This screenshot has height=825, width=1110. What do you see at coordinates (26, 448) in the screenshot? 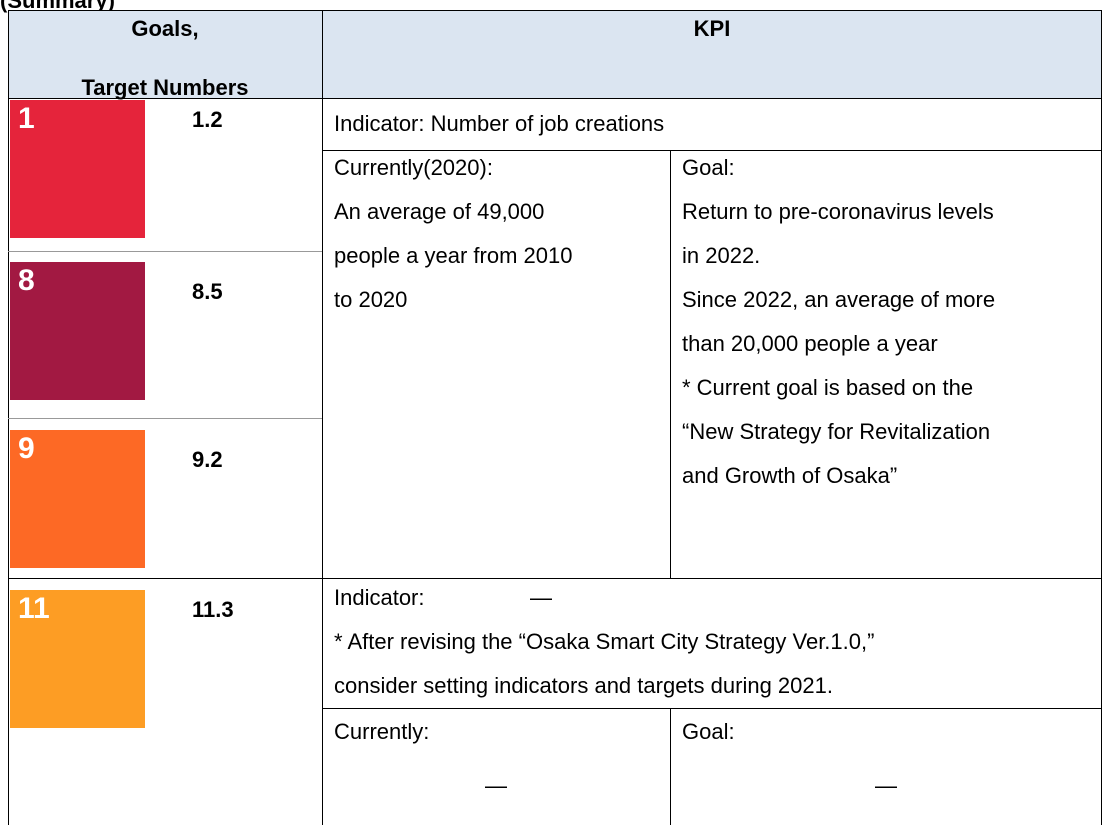
I see `icon-number: 9` at bounding box center [26, 448].